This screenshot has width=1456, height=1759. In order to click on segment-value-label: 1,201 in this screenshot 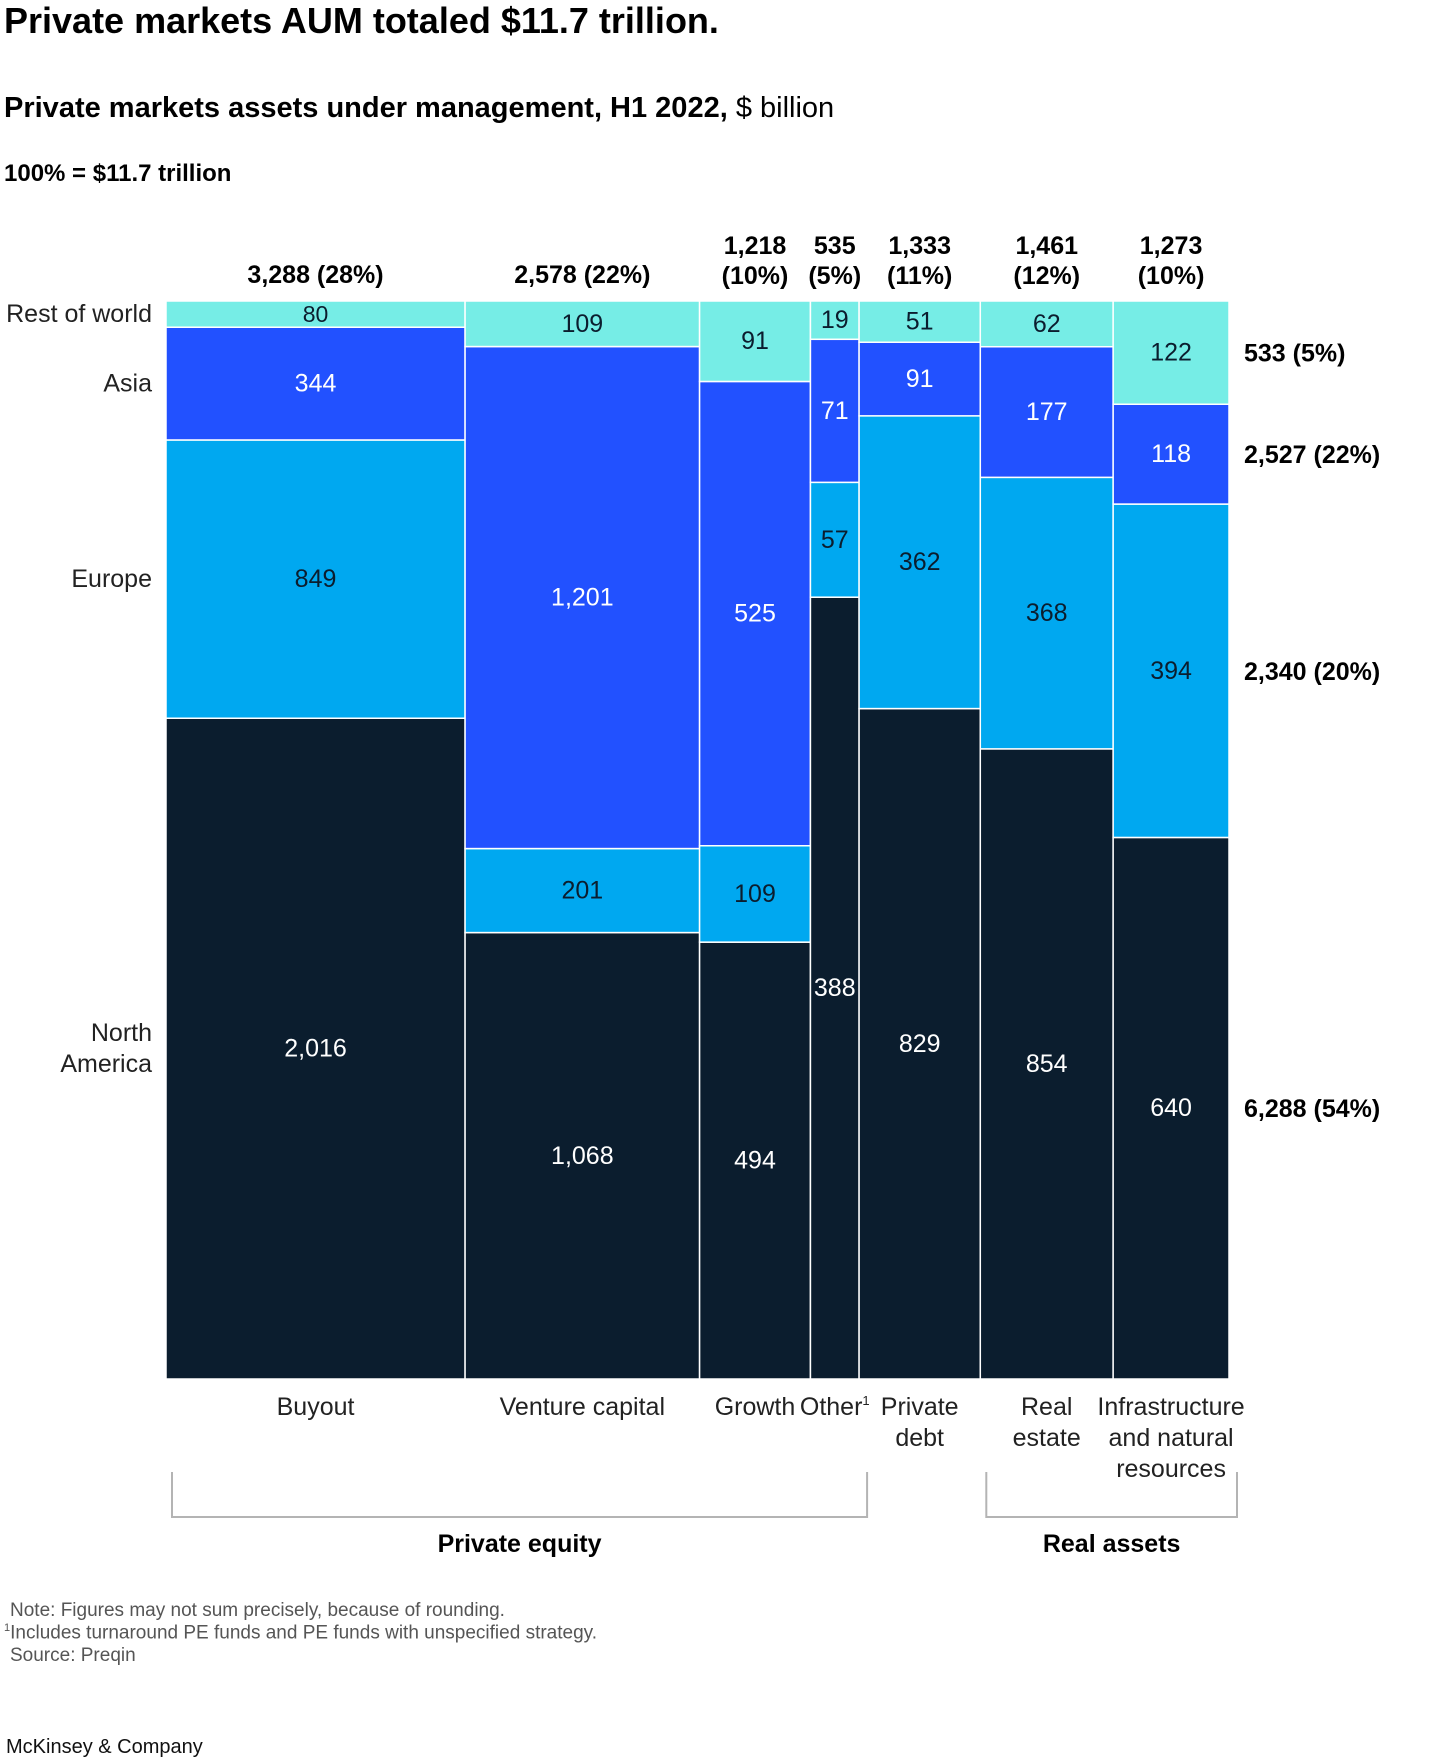, I will do `click(582, 598)`.